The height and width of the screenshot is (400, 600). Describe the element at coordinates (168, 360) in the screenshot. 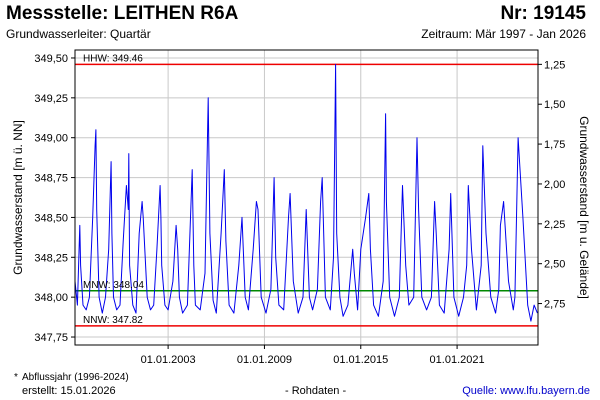

I see `x-tick-label: 01.01.2003` at that location.